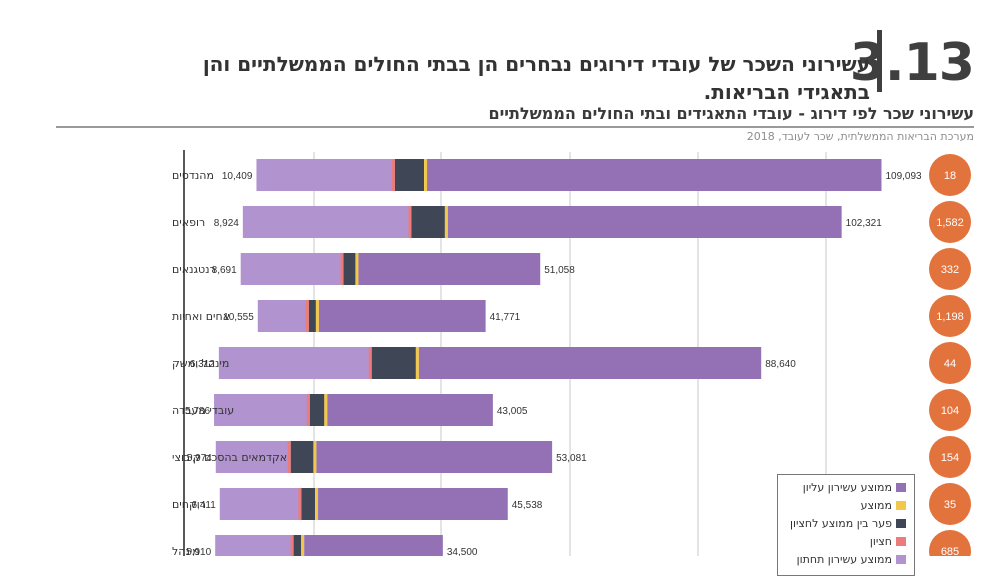 This screenshot has height=576, width=990. Describe the element at coordinates (189, 504) in the screenshot. I see `category-label: רוקחים` at that location.